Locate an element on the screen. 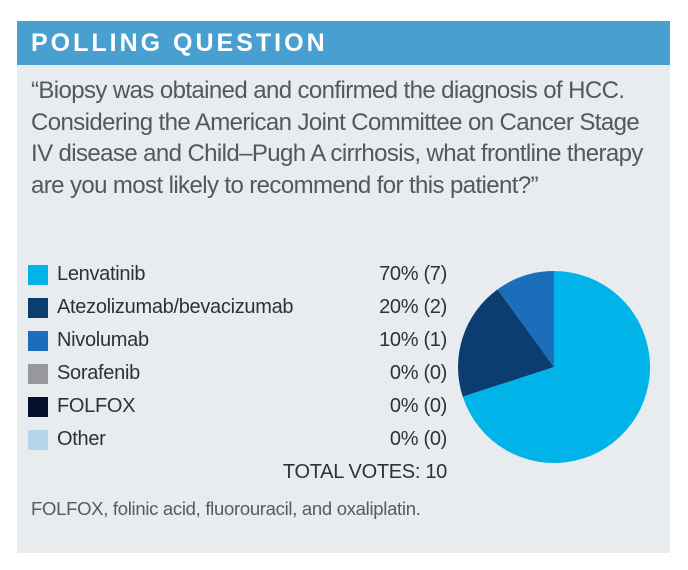  legend-label: Sorafenib is located at coordinates (98, 373).